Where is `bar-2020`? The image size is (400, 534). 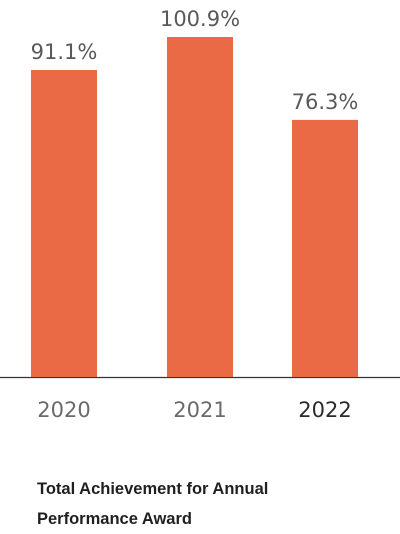 bar-2020 is located at coordinates (64, 223).